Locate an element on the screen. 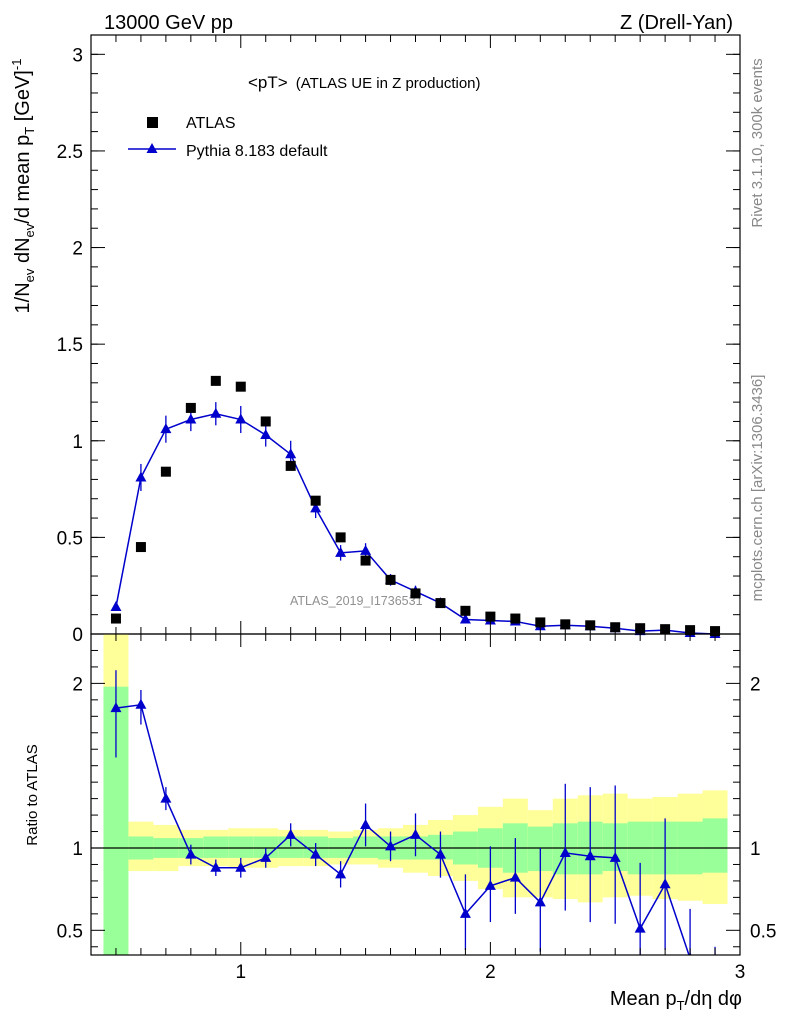 The image size is (786, 1024). xtick-label: 3 is located at coordinates (740, 972).